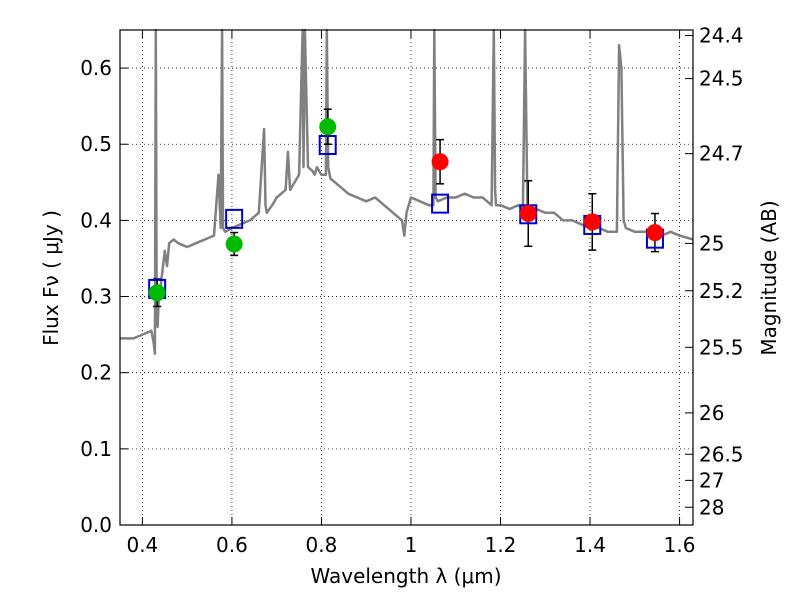 This screenshot has height=600, width=800. Describe the element at coordinates (711, 480) in the screenshot. I see `magnitude-tick-label: 27` at that location.